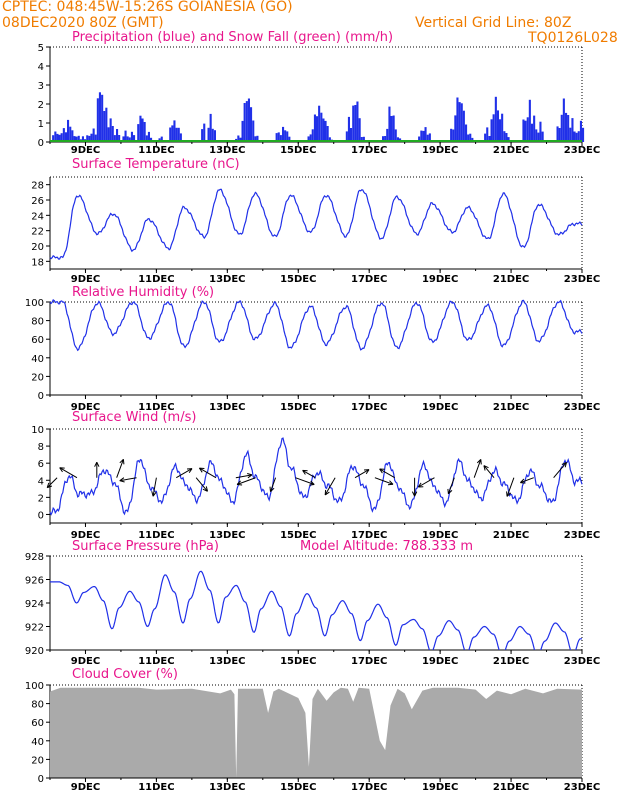  Describe the element at coordinates (125, 674) in the screenshot. I see `panel-title: Cloud Cover (%)` at that location.